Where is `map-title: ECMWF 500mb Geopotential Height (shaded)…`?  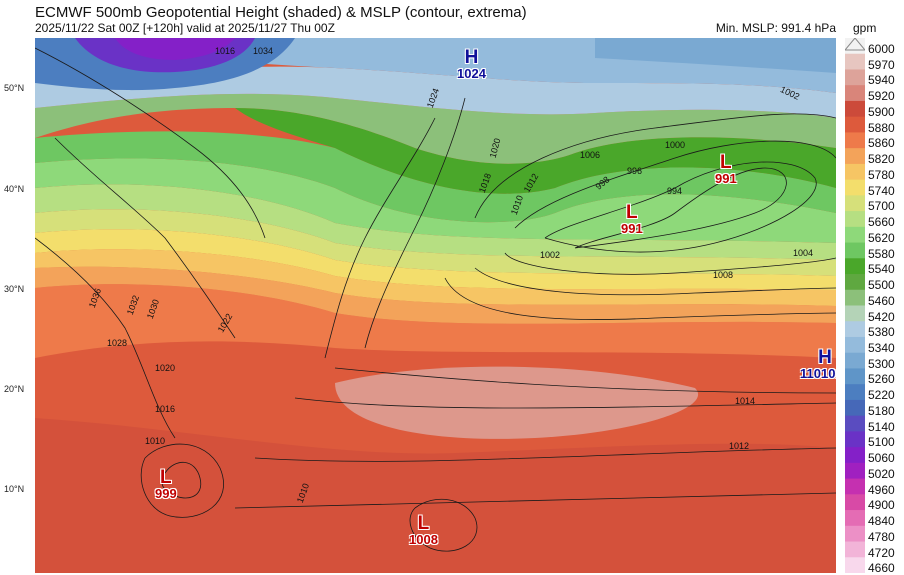 map-title: ECMWF 500mb Geopotential Height (shaded)… is located at coordinates (281, 12).